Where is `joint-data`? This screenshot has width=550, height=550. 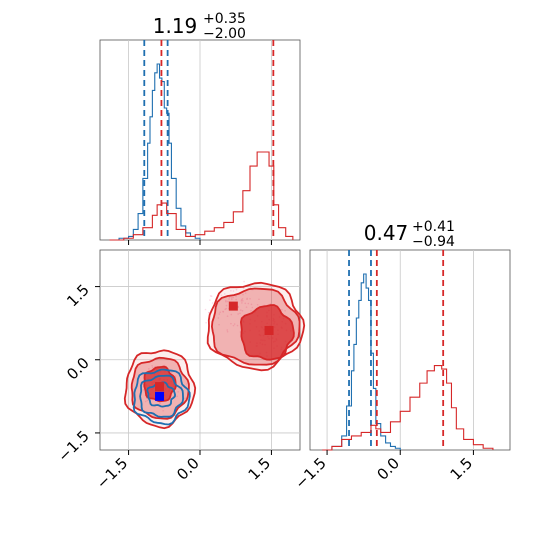 joint-data is located at coordinates (214, 355).